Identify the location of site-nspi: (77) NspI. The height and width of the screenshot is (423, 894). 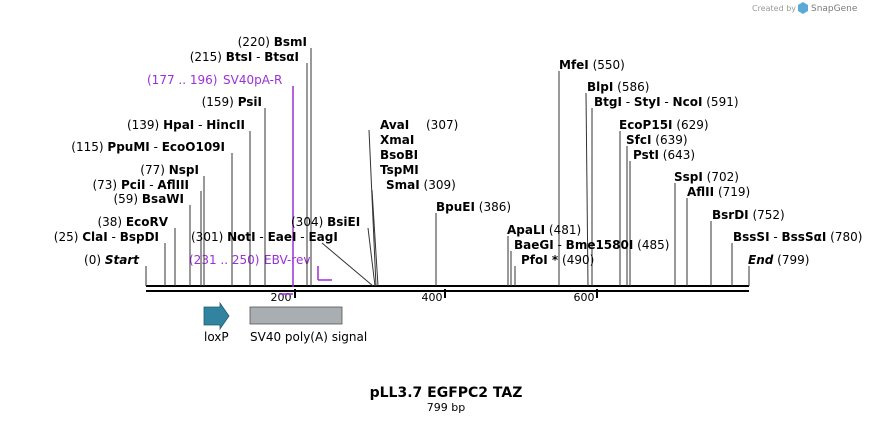
(169, 170).